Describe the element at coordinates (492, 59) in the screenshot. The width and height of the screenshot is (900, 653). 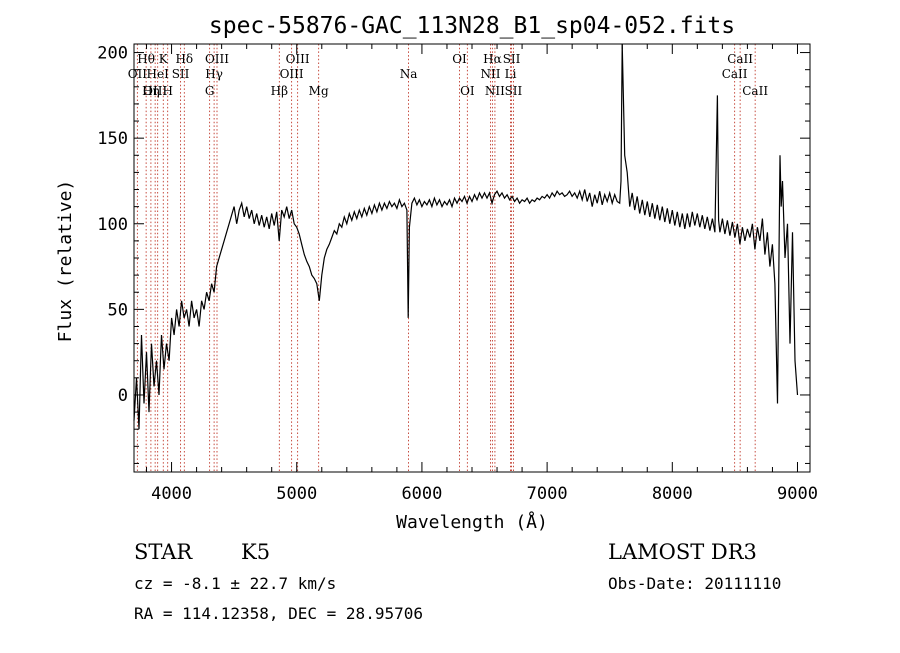
I see `spectral-line-label: Hα` at that location.